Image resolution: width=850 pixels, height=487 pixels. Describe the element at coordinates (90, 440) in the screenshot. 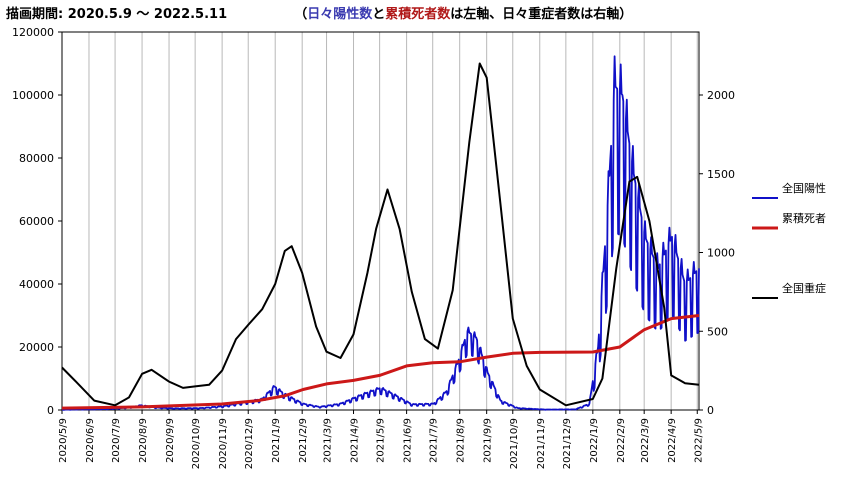

I see `x-tick-label: 2020/6/9` at that location.